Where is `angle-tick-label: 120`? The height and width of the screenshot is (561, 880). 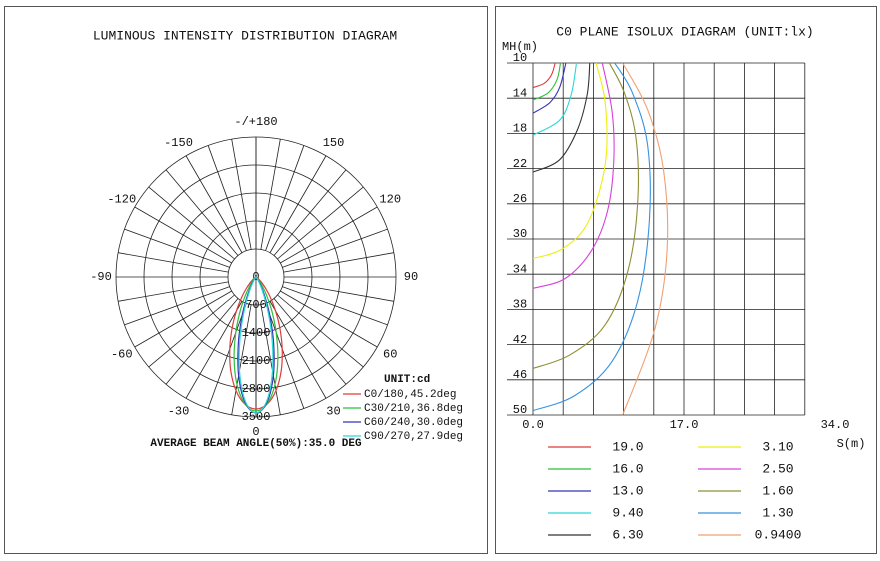
angle-tick-label: 120 is located at coordinates (390, 200).